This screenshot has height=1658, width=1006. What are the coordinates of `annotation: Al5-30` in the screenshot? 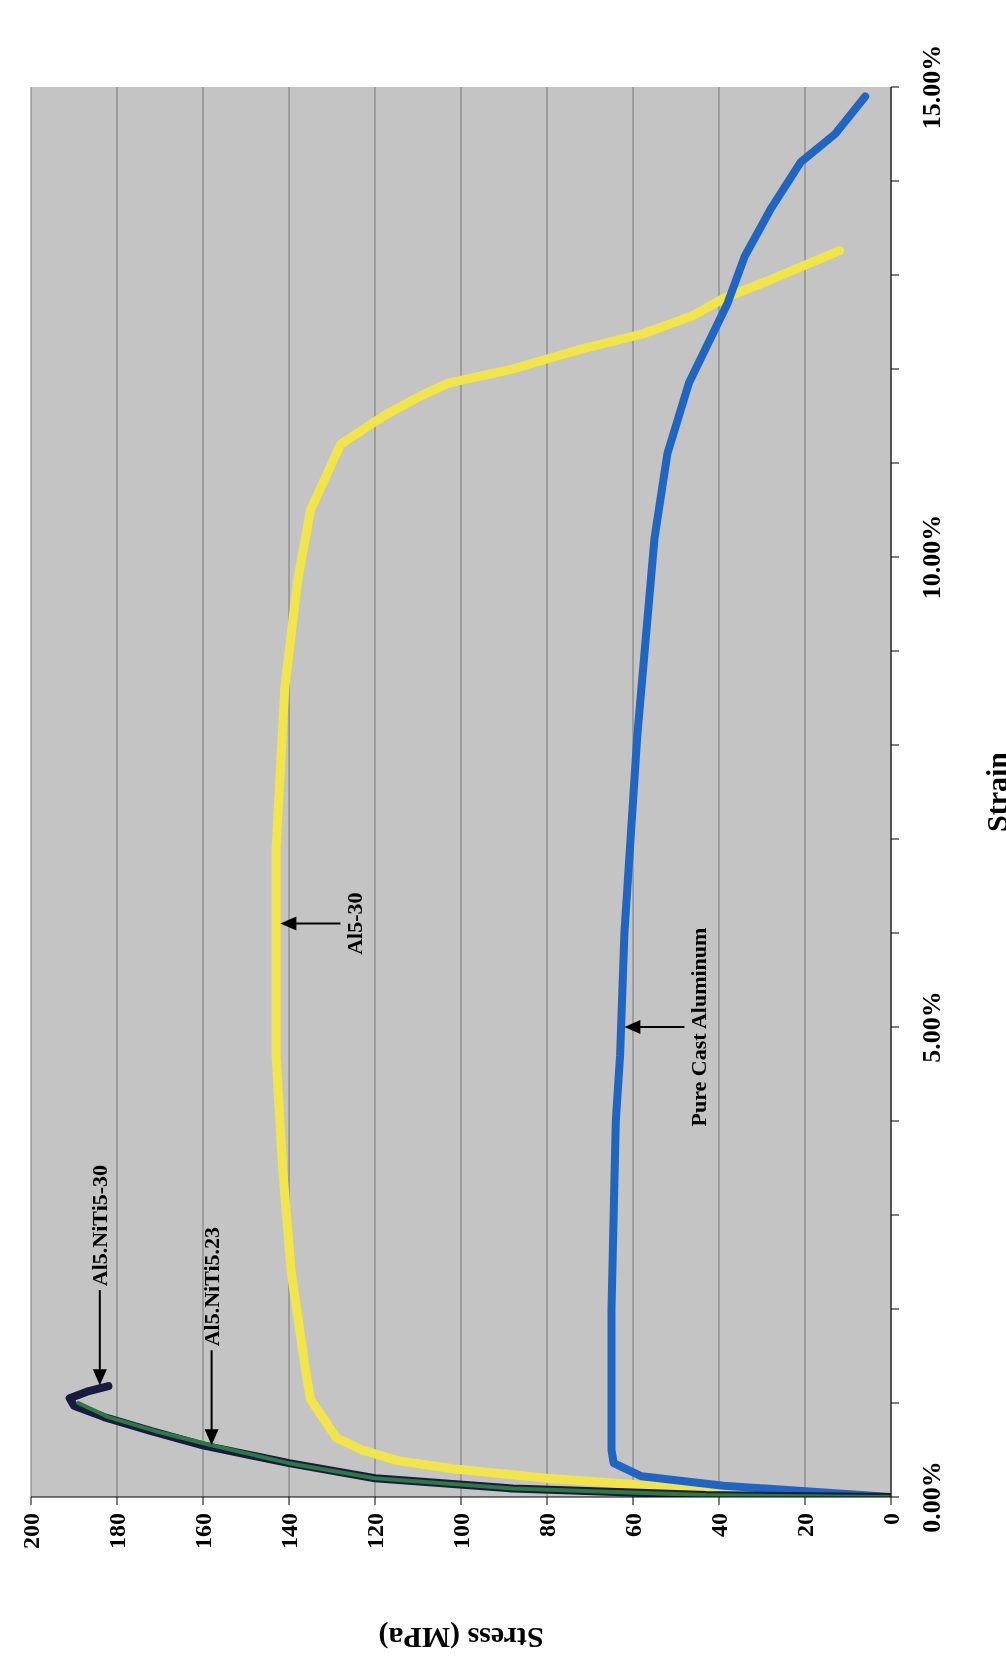 It's located at (354, 923).